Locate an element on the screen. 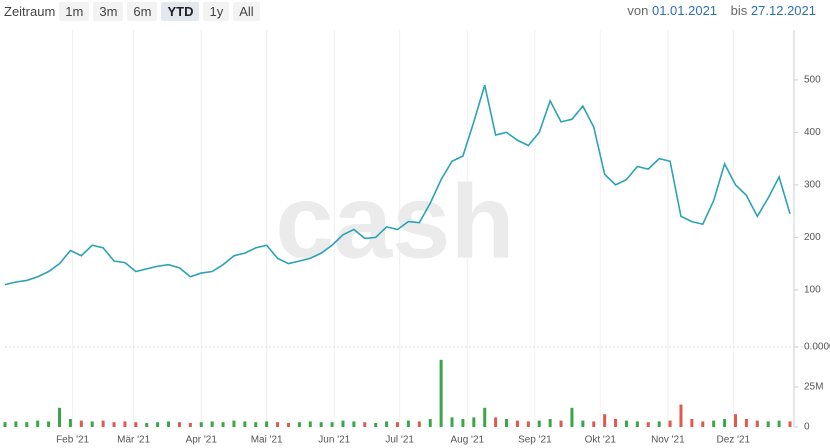 This screenshot has width=830, height=448. x-tick-label: Jun '21 is located at coordinates (334, 440).